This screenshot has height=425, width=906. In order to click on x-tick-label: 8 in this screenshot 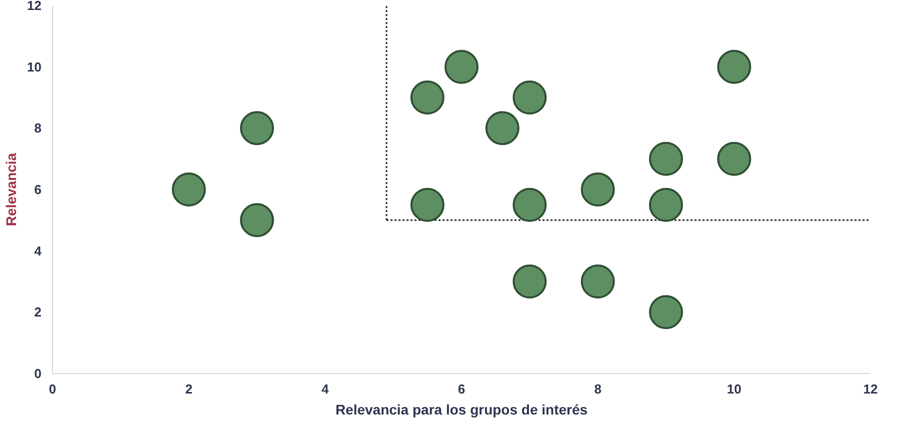, I will do `click(598, 389)`.